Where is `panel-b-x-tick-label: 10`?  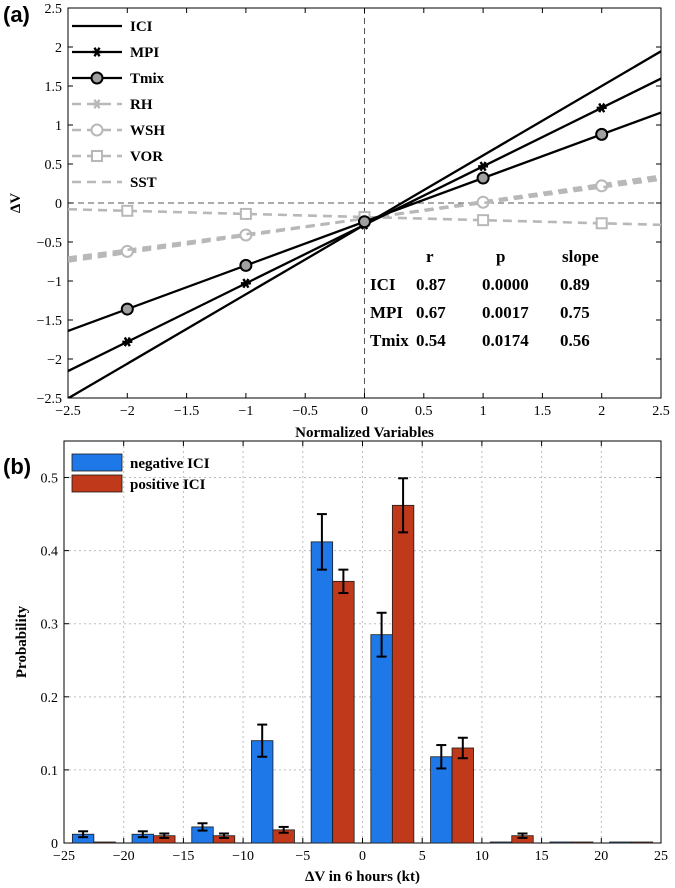
panel-b-x-tick-label: 10 is located at coordinates (482, 856).